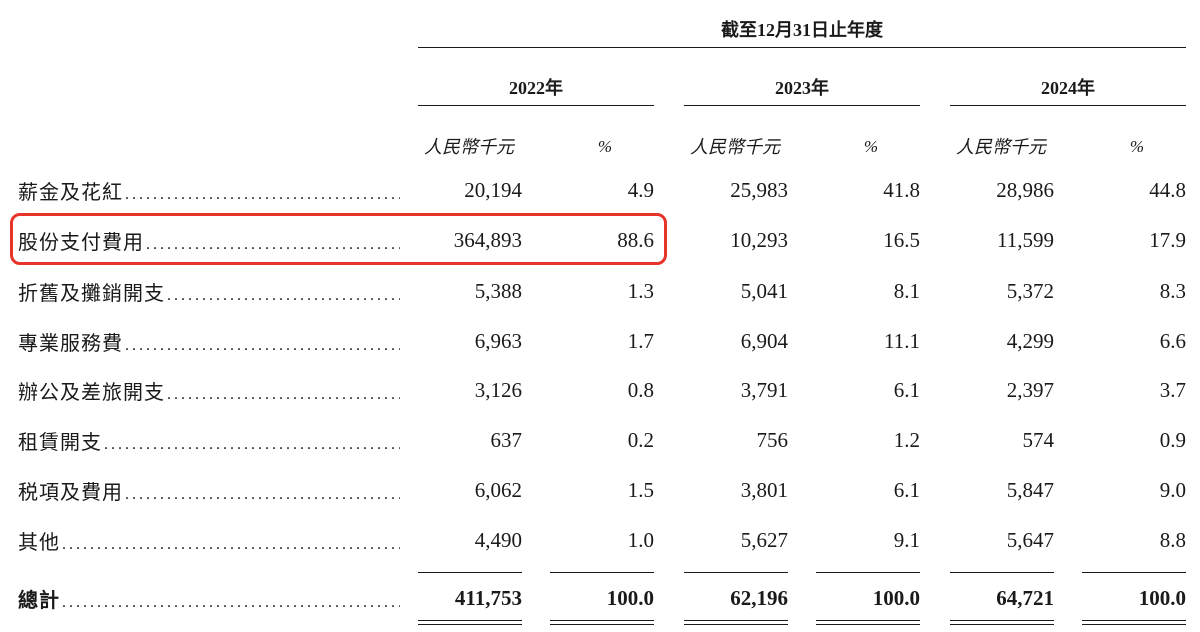 This screenshot has width=1200, height=632. I want to click on percent-cell: 1.0, so click(640, 540).